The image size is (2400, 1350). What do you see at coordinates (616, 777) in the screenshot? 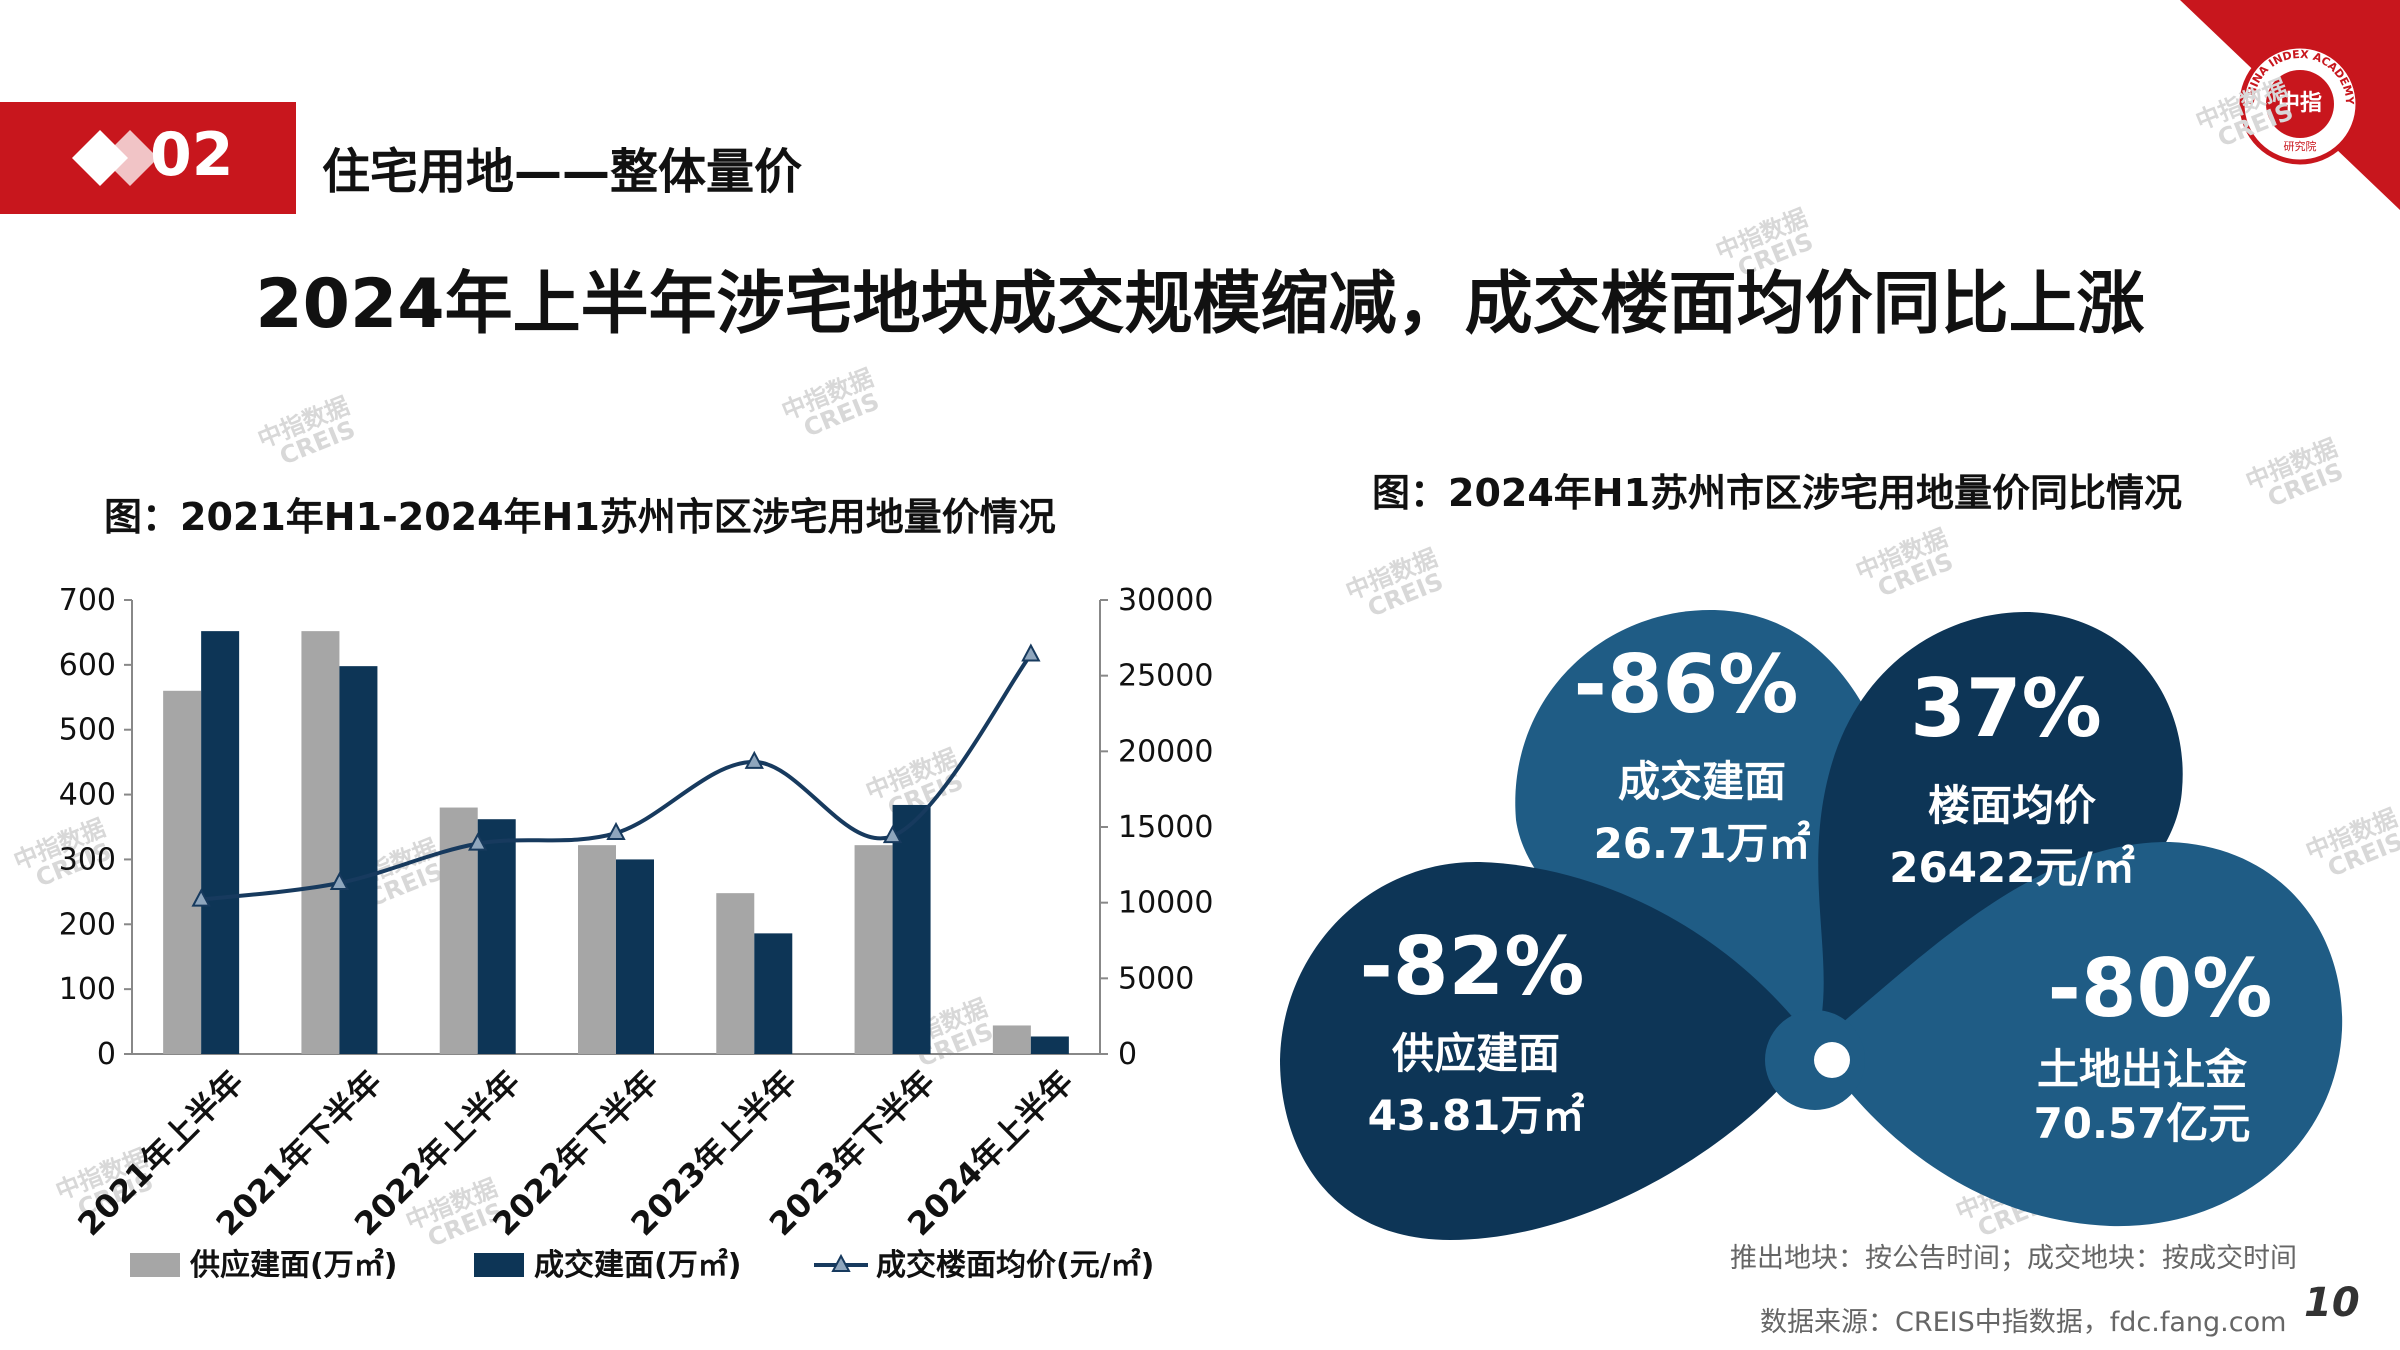
I see `price-line` at bounding box center [616, 777].